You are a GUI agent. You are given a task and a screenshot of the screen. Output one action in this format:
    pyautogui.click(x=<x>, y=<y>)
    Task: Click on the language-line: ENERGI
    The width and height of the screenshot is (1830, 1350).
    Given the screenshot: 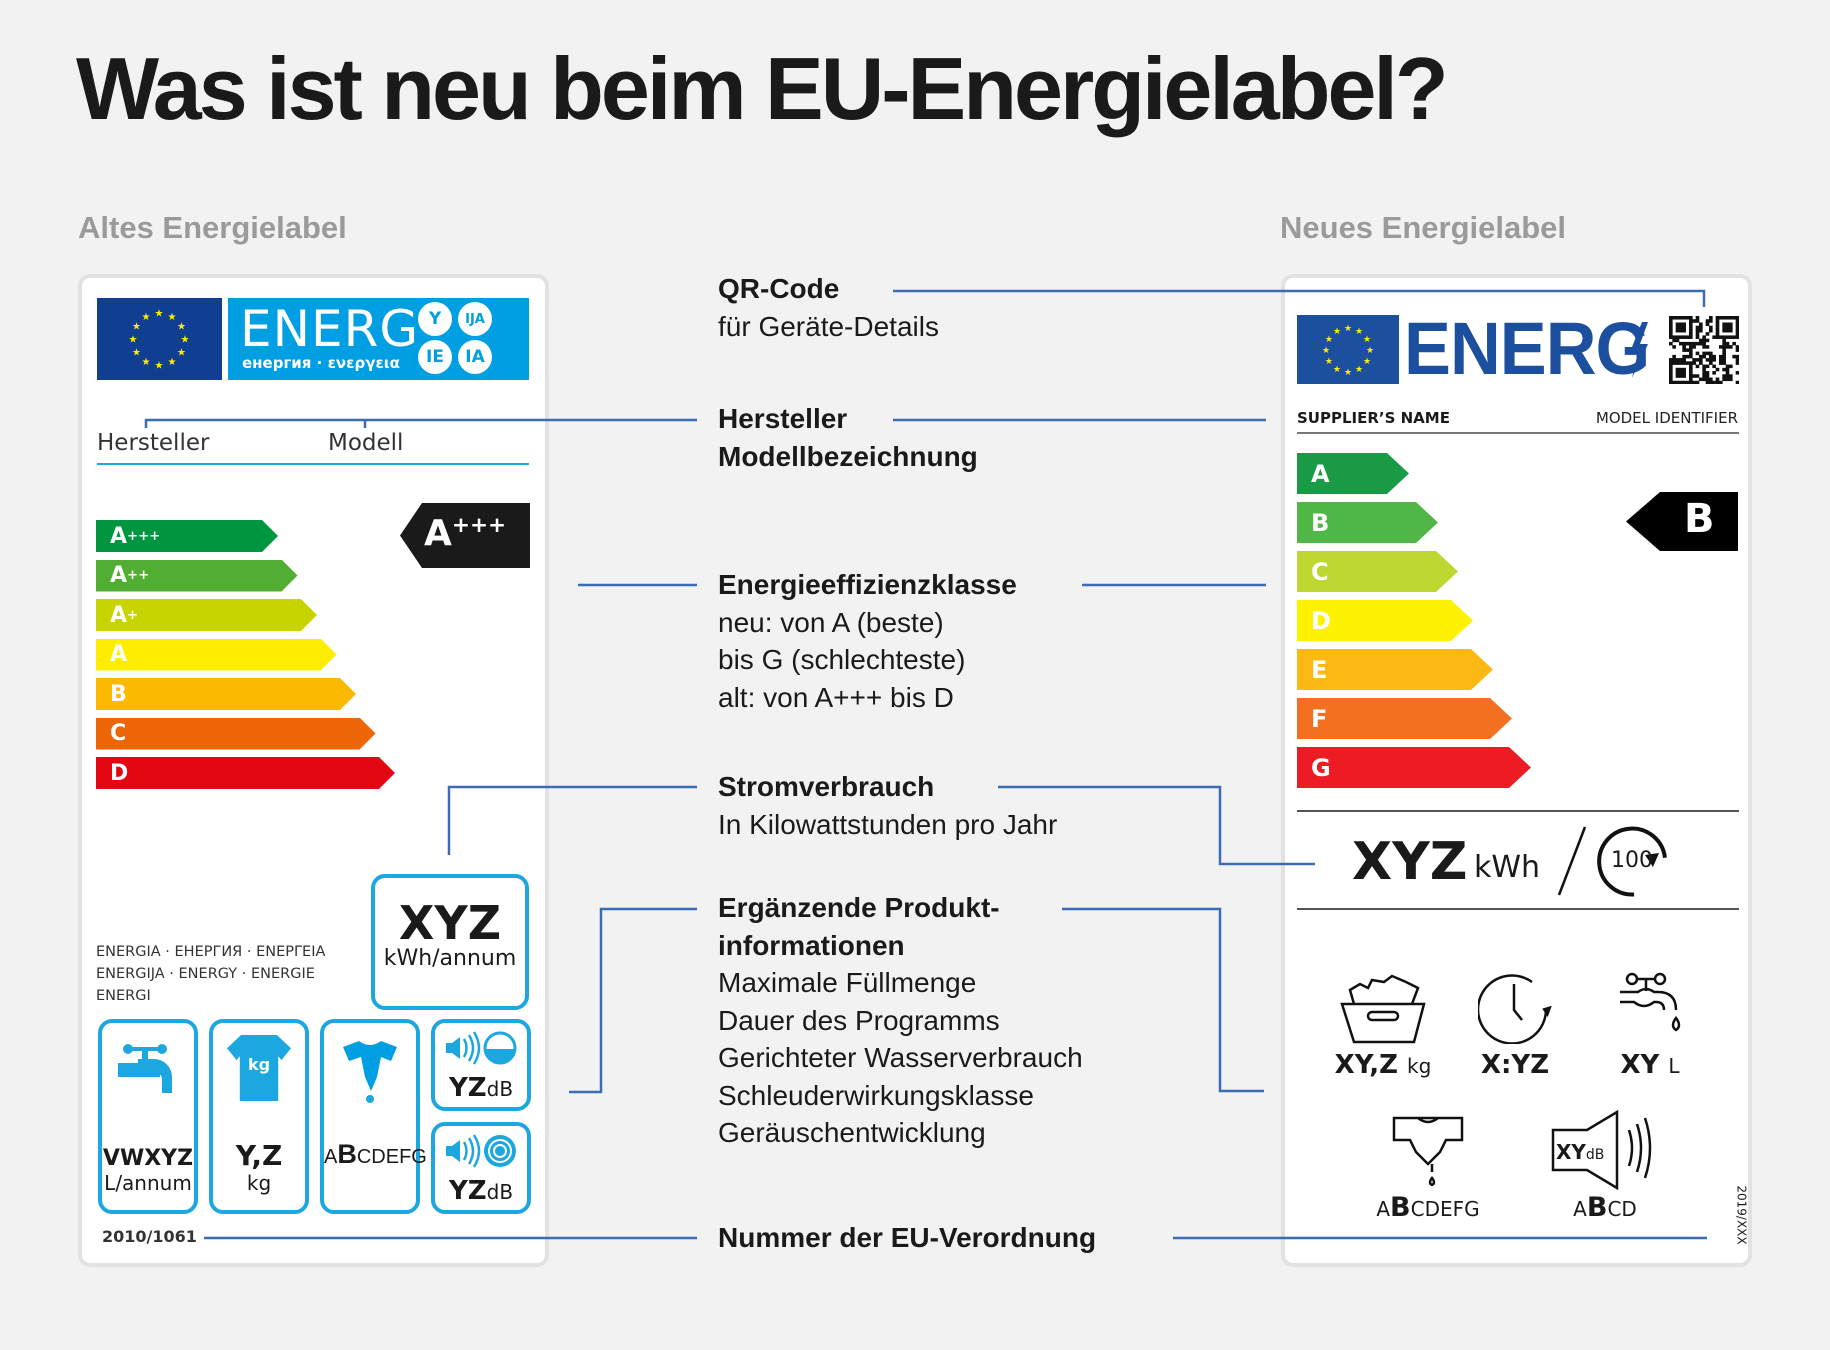 What is the action you would take?
    pyautogui.click(x=123, y=996)
    